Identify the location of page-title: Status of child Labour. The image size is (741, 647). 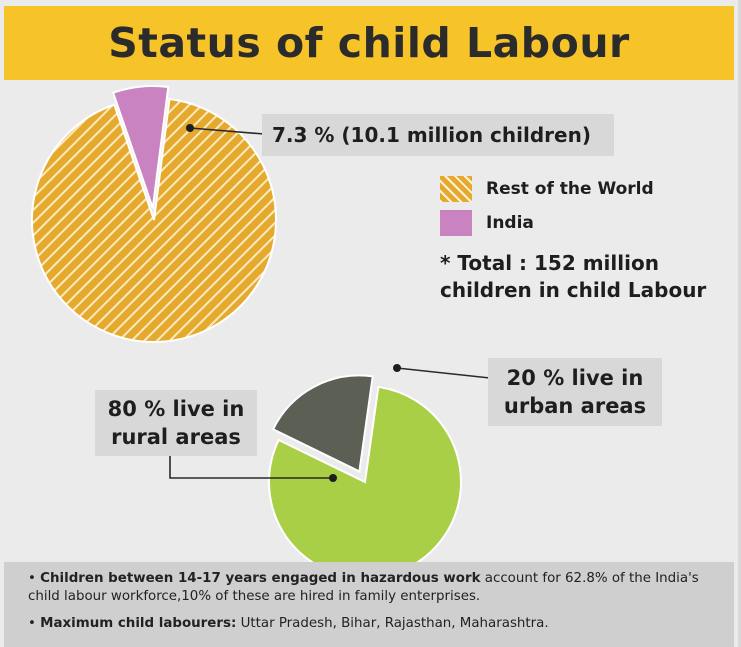
(369, 43).